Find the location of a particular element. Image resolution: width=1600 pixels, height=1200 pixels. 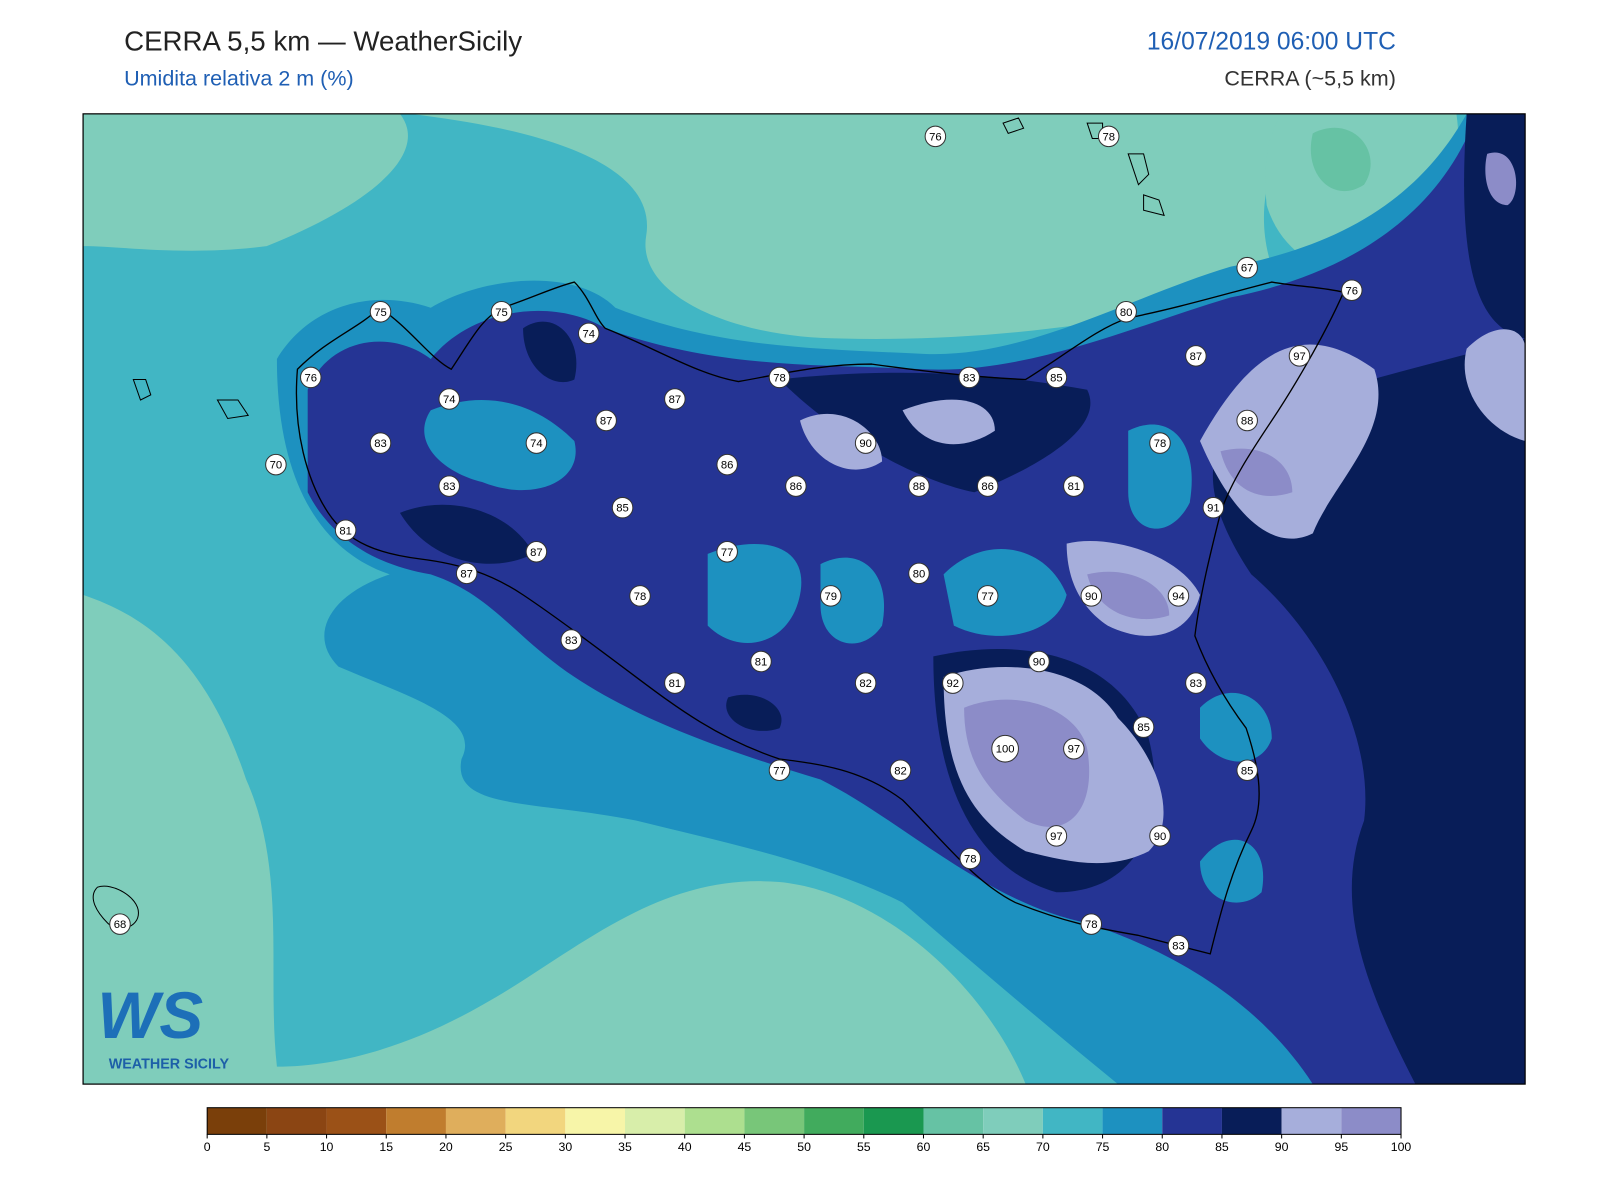

station-value: 70 is located at coordinates (276, 466).